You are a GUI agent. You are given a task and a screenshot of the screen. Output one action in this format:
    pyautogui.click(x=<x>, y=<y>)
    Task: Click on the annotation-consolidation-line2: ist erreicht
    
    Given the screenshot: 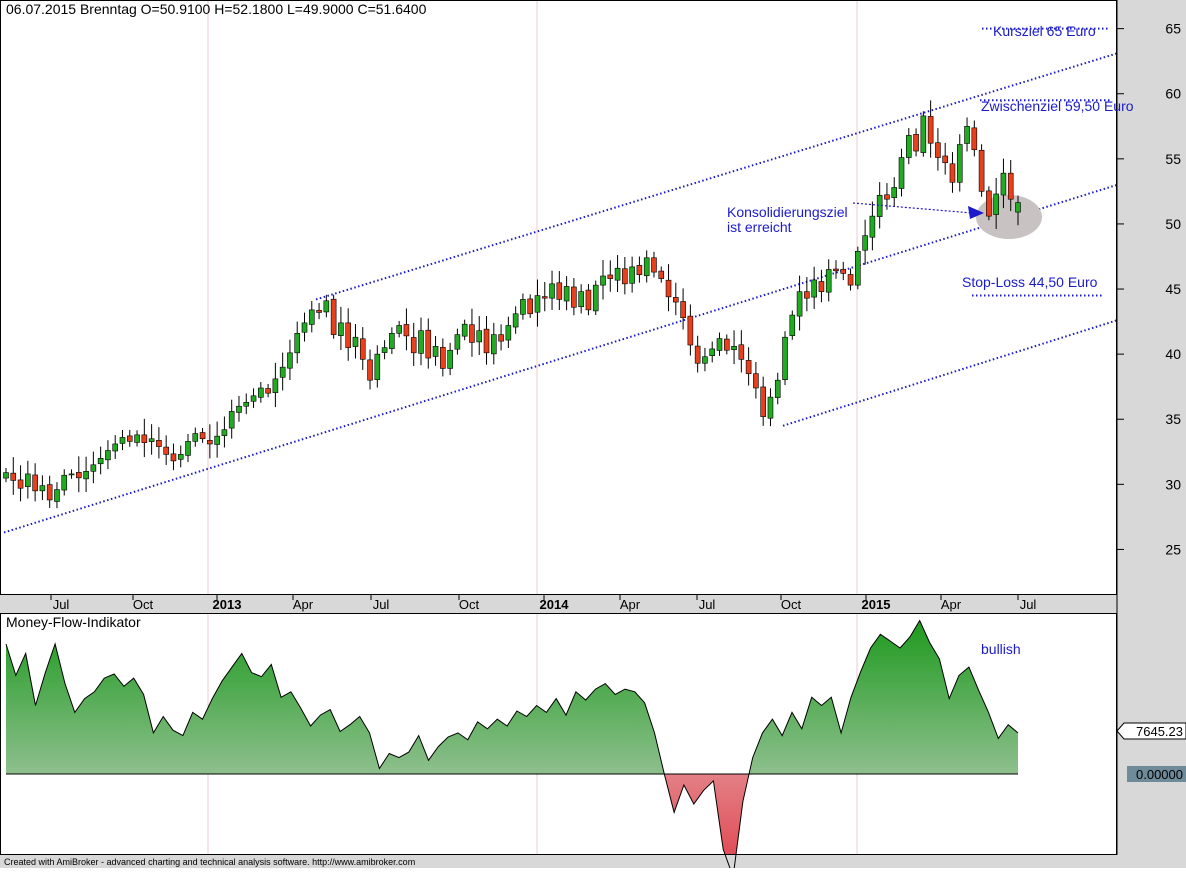 What is the action you would take?
    pyautogui.click(x=759, y=227)
    